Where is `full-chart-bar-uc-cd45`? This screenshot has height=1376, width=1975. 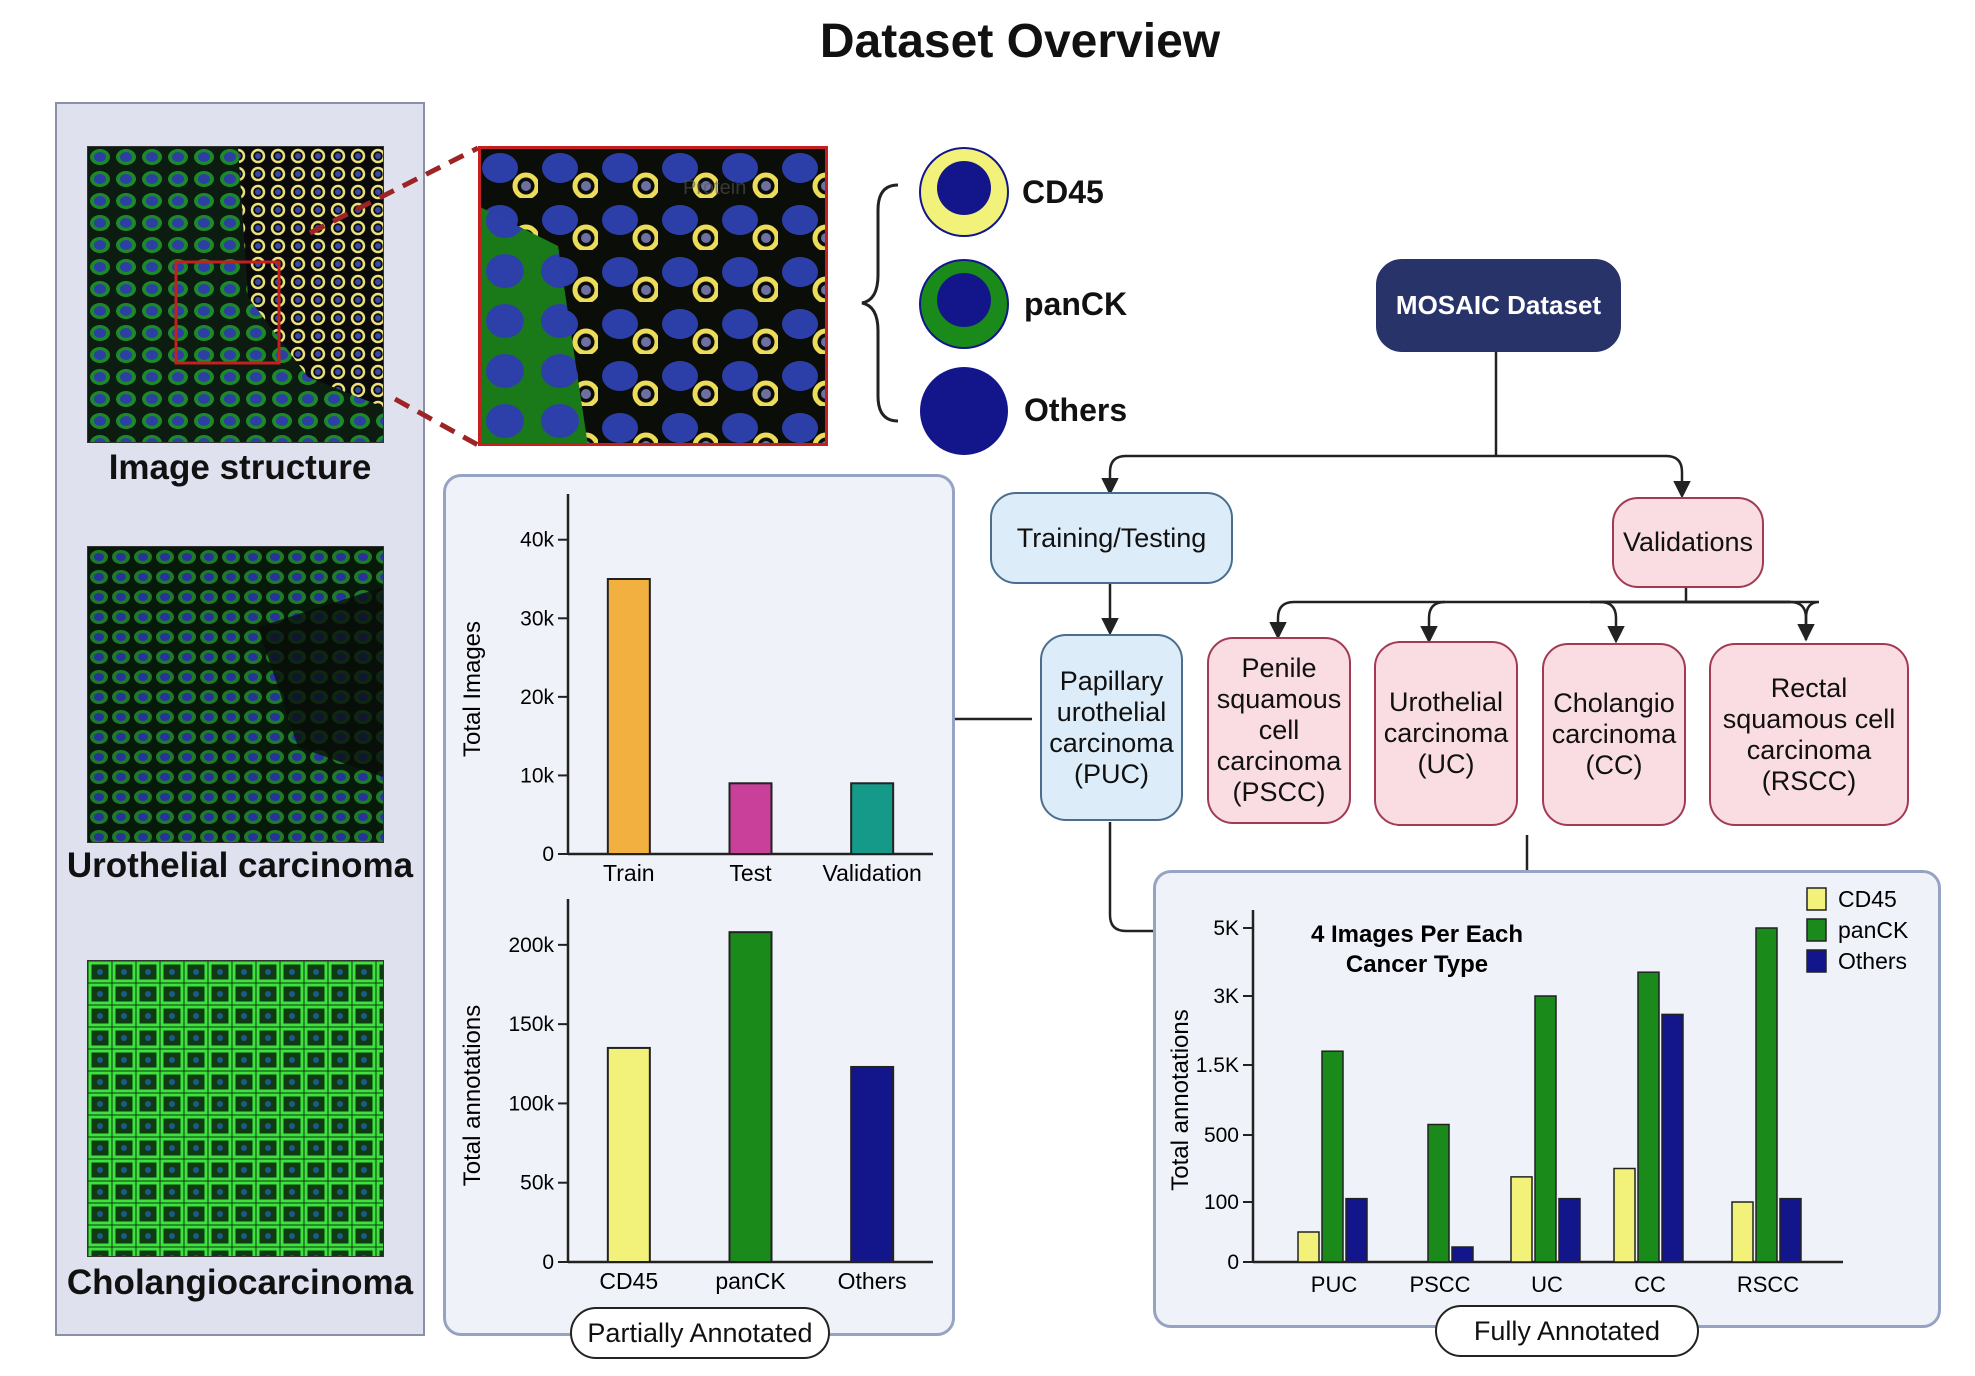 full-chart-bar-uc-cd45 is located at coordinates (1521, 1219).